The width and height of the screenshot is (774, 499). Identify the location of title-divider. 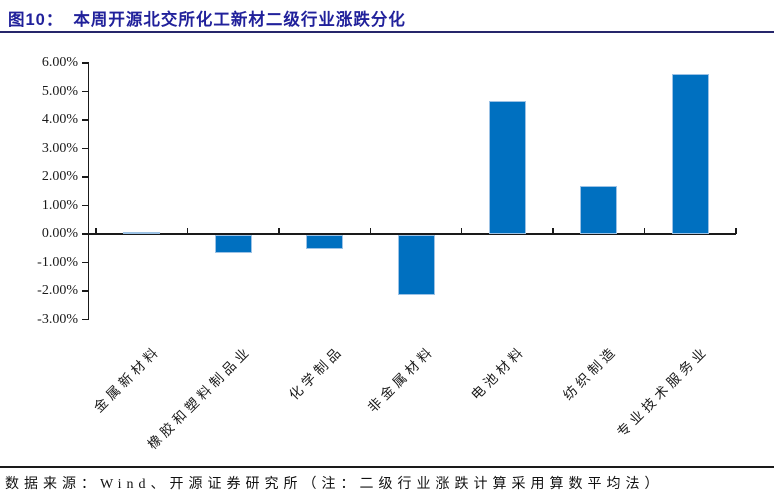
(387, 32).